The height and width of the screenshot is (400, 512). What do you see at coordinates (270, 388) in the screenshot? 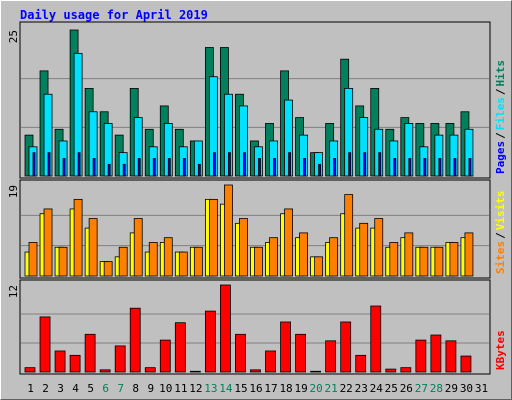
I see `x-tick-label: 17` at bounding box center [270, 388].